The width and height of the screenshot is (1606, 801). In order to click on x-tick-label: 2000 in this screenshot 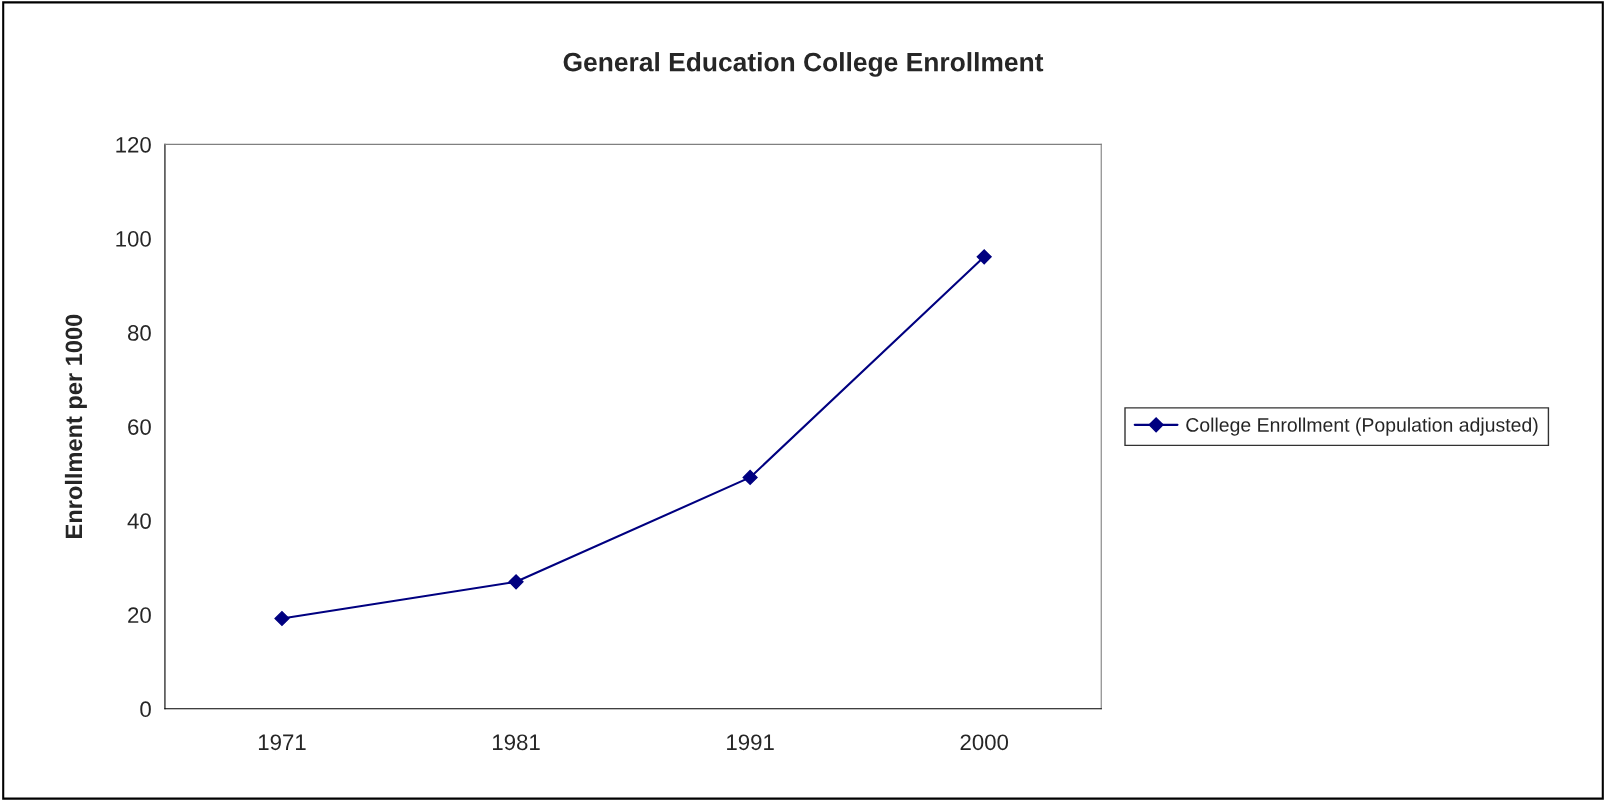, I will do `click(984, 742)`.